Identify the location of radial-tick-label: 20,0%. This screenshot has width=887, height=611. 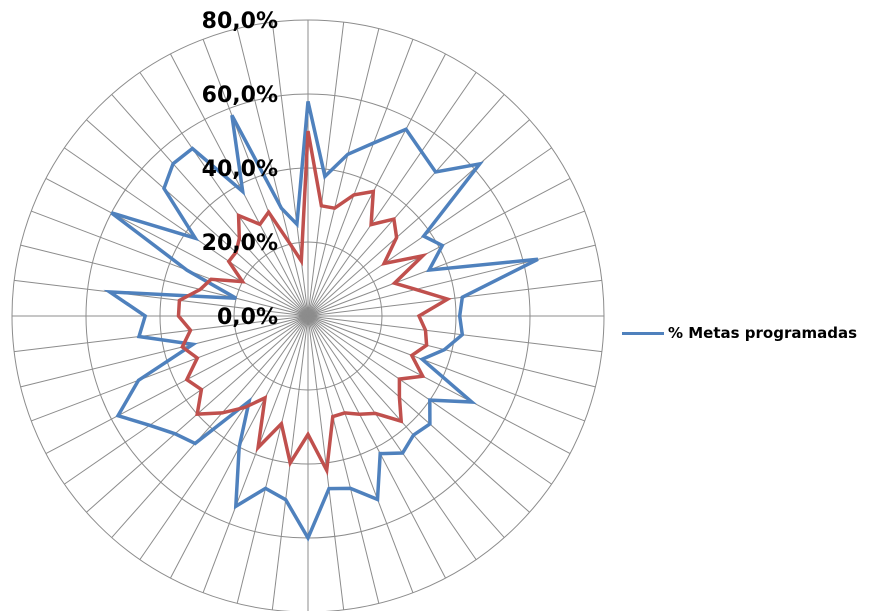
(240, 243).